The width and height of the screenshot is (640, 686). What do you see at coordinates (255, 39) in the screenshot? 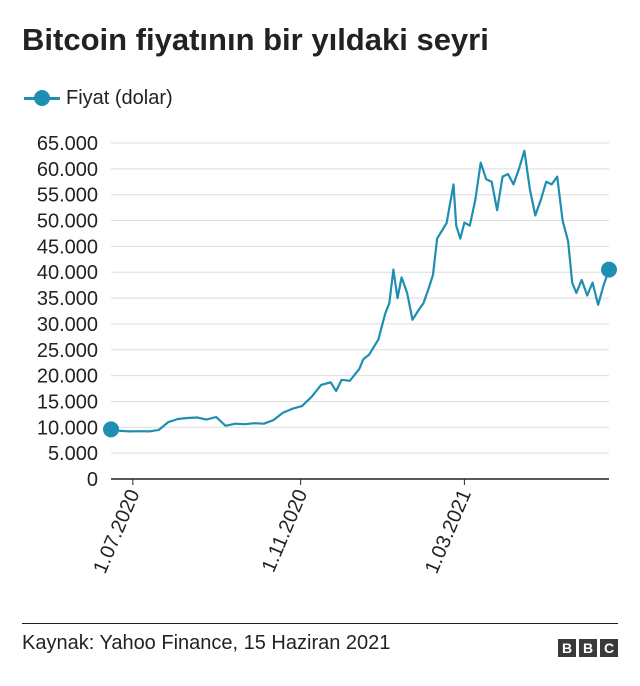
I see `chart-title: Bitcoin fiyatının bir yıldaki seyri` at bounding box center [255, 39].